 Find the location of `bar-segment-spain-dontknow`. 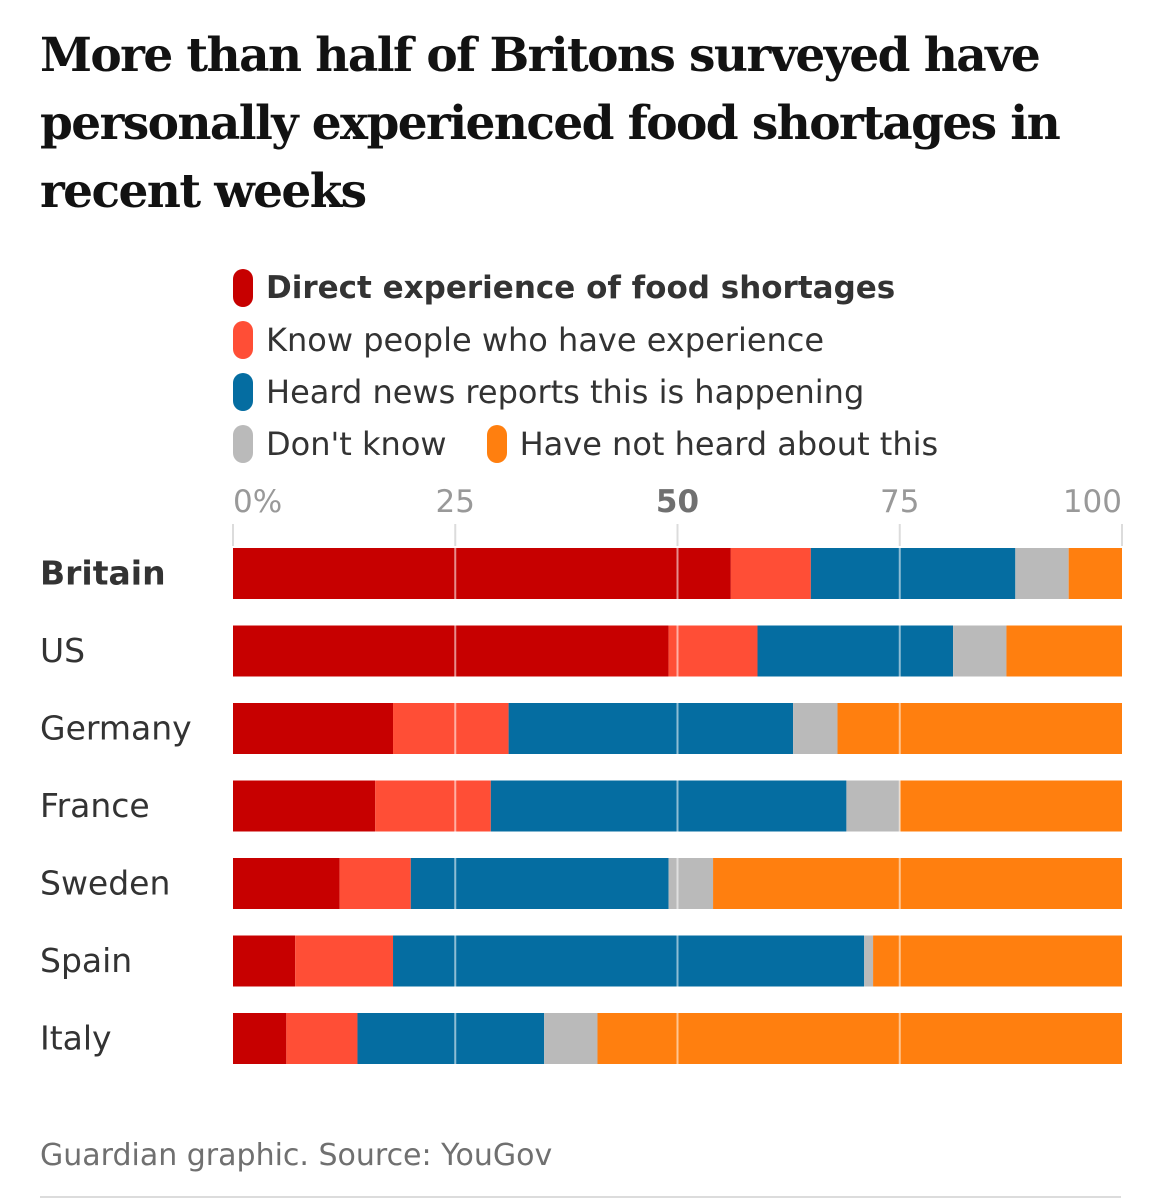

bar-segment-spain-dontknow is located at coordinates (869, 961).